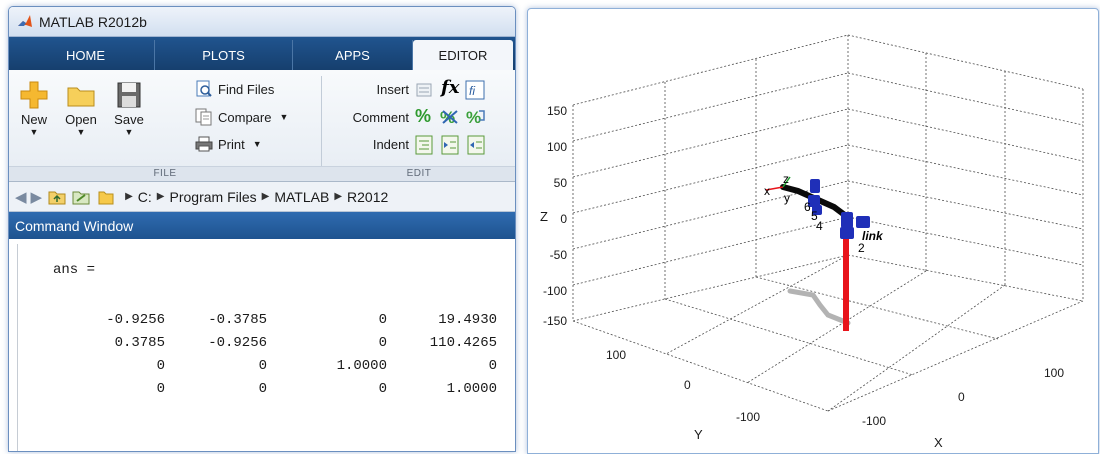 This screenshot has height=454, width=1100. I want to click on edit-group-label: EDIT, so click(419, 173).